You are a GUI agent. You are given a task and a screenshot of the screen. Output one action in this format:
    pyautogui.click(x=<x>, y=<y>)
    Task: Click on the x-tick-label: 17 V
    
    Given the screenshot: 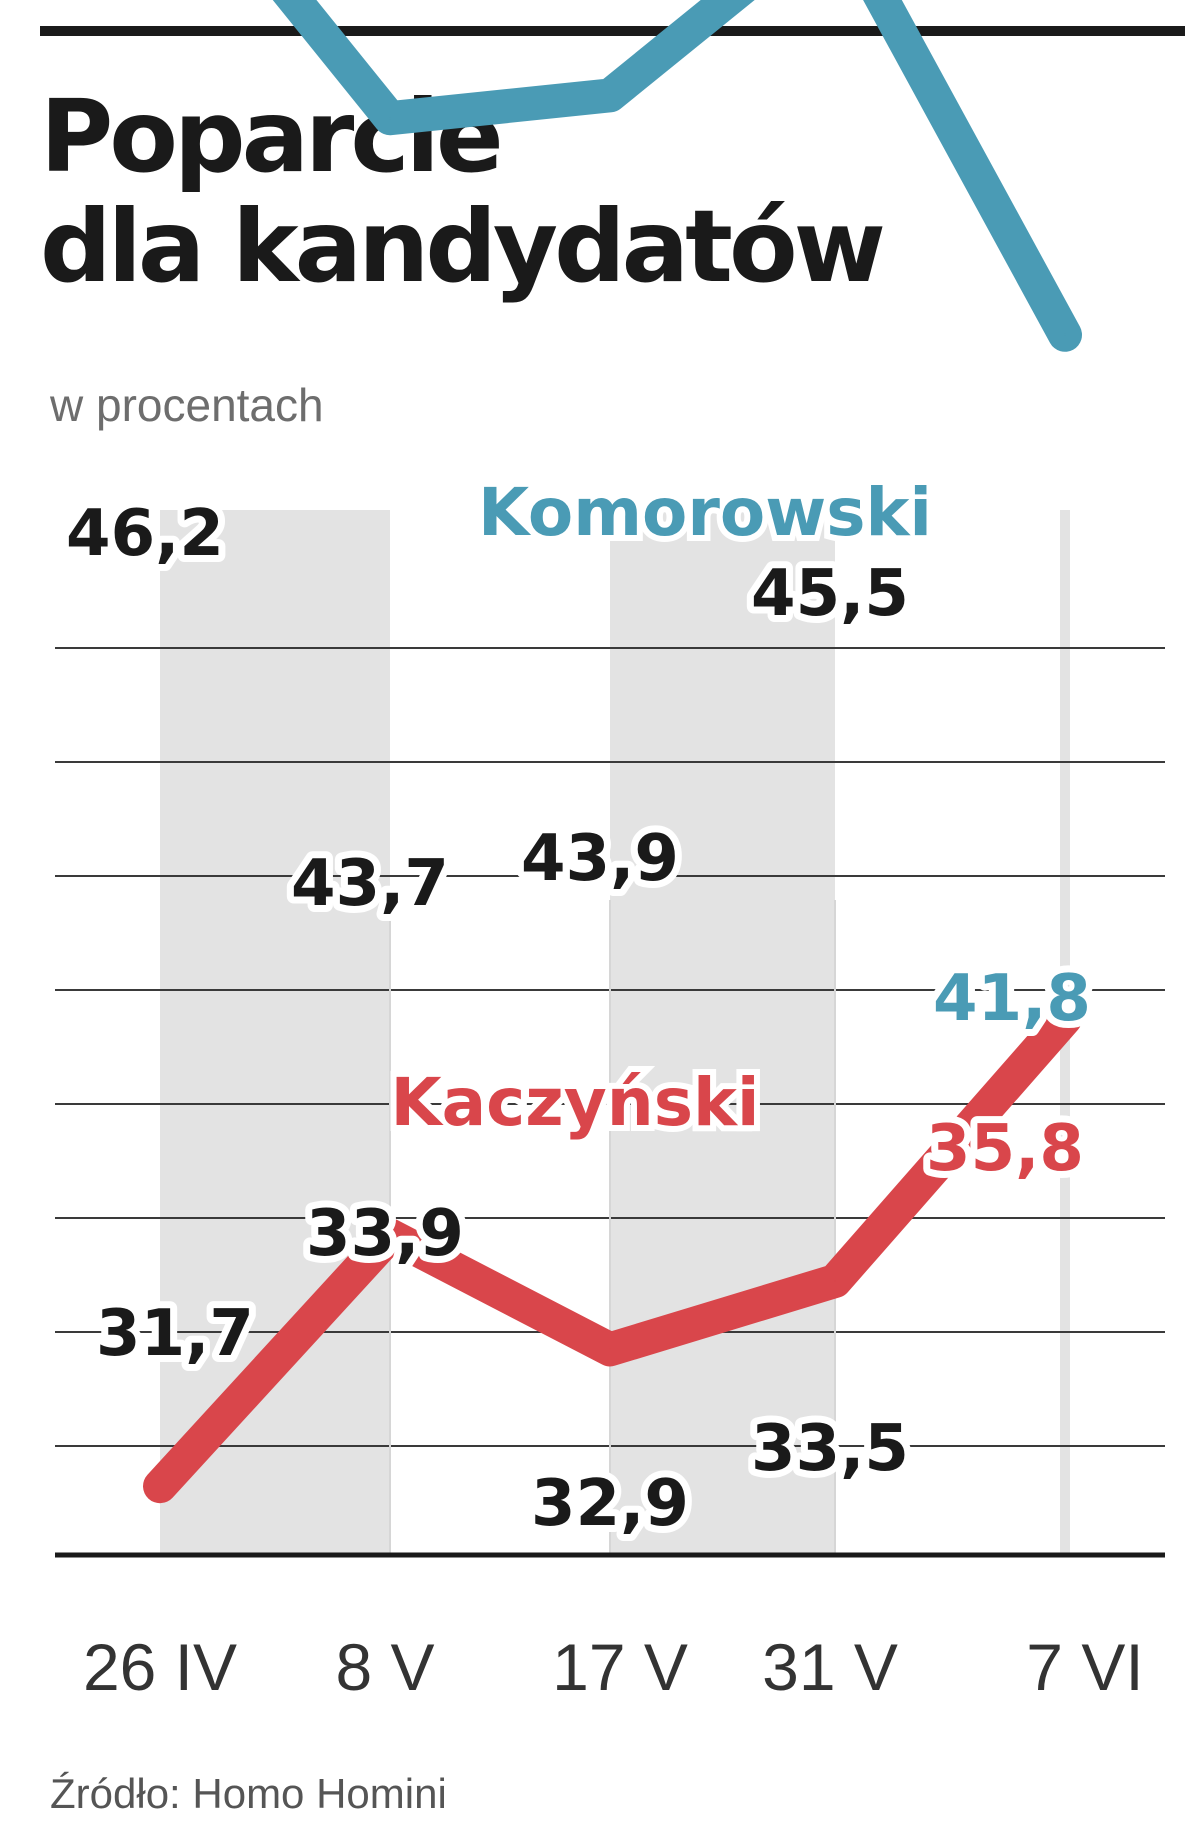 What is the action you would take?
    pyautogui.click(x=620, y=1667)
    